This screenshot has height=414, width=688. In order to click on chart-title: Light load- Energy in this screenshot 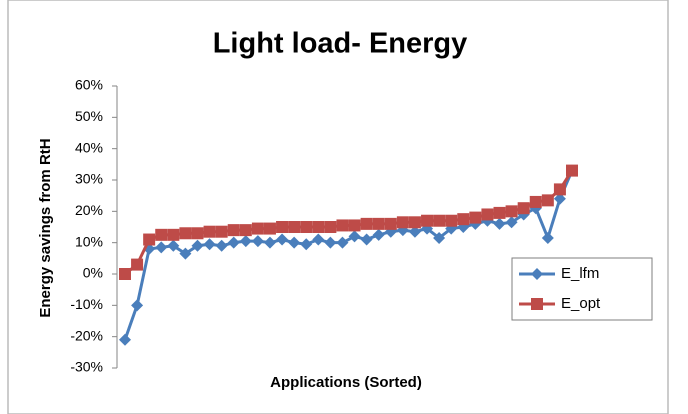, I will do `click(340, 44)`.